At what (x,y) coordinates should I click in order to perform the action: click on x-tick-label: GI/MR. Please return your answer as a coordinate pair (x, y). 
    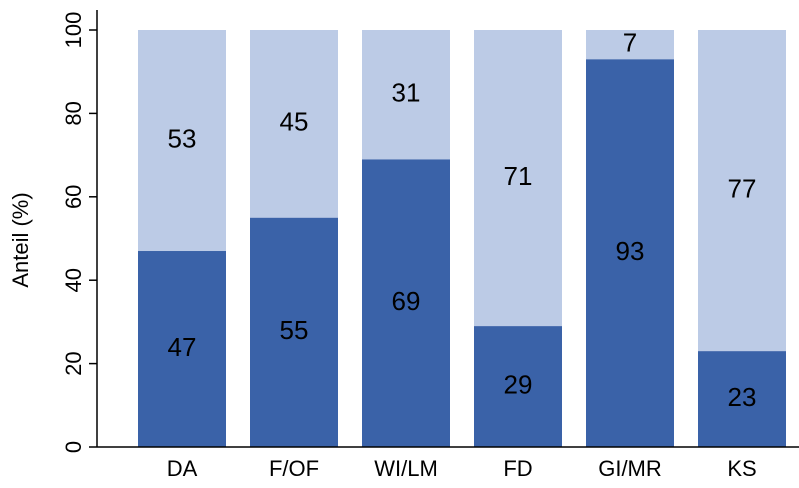
    Looking at the image, I should click on (630, 468).